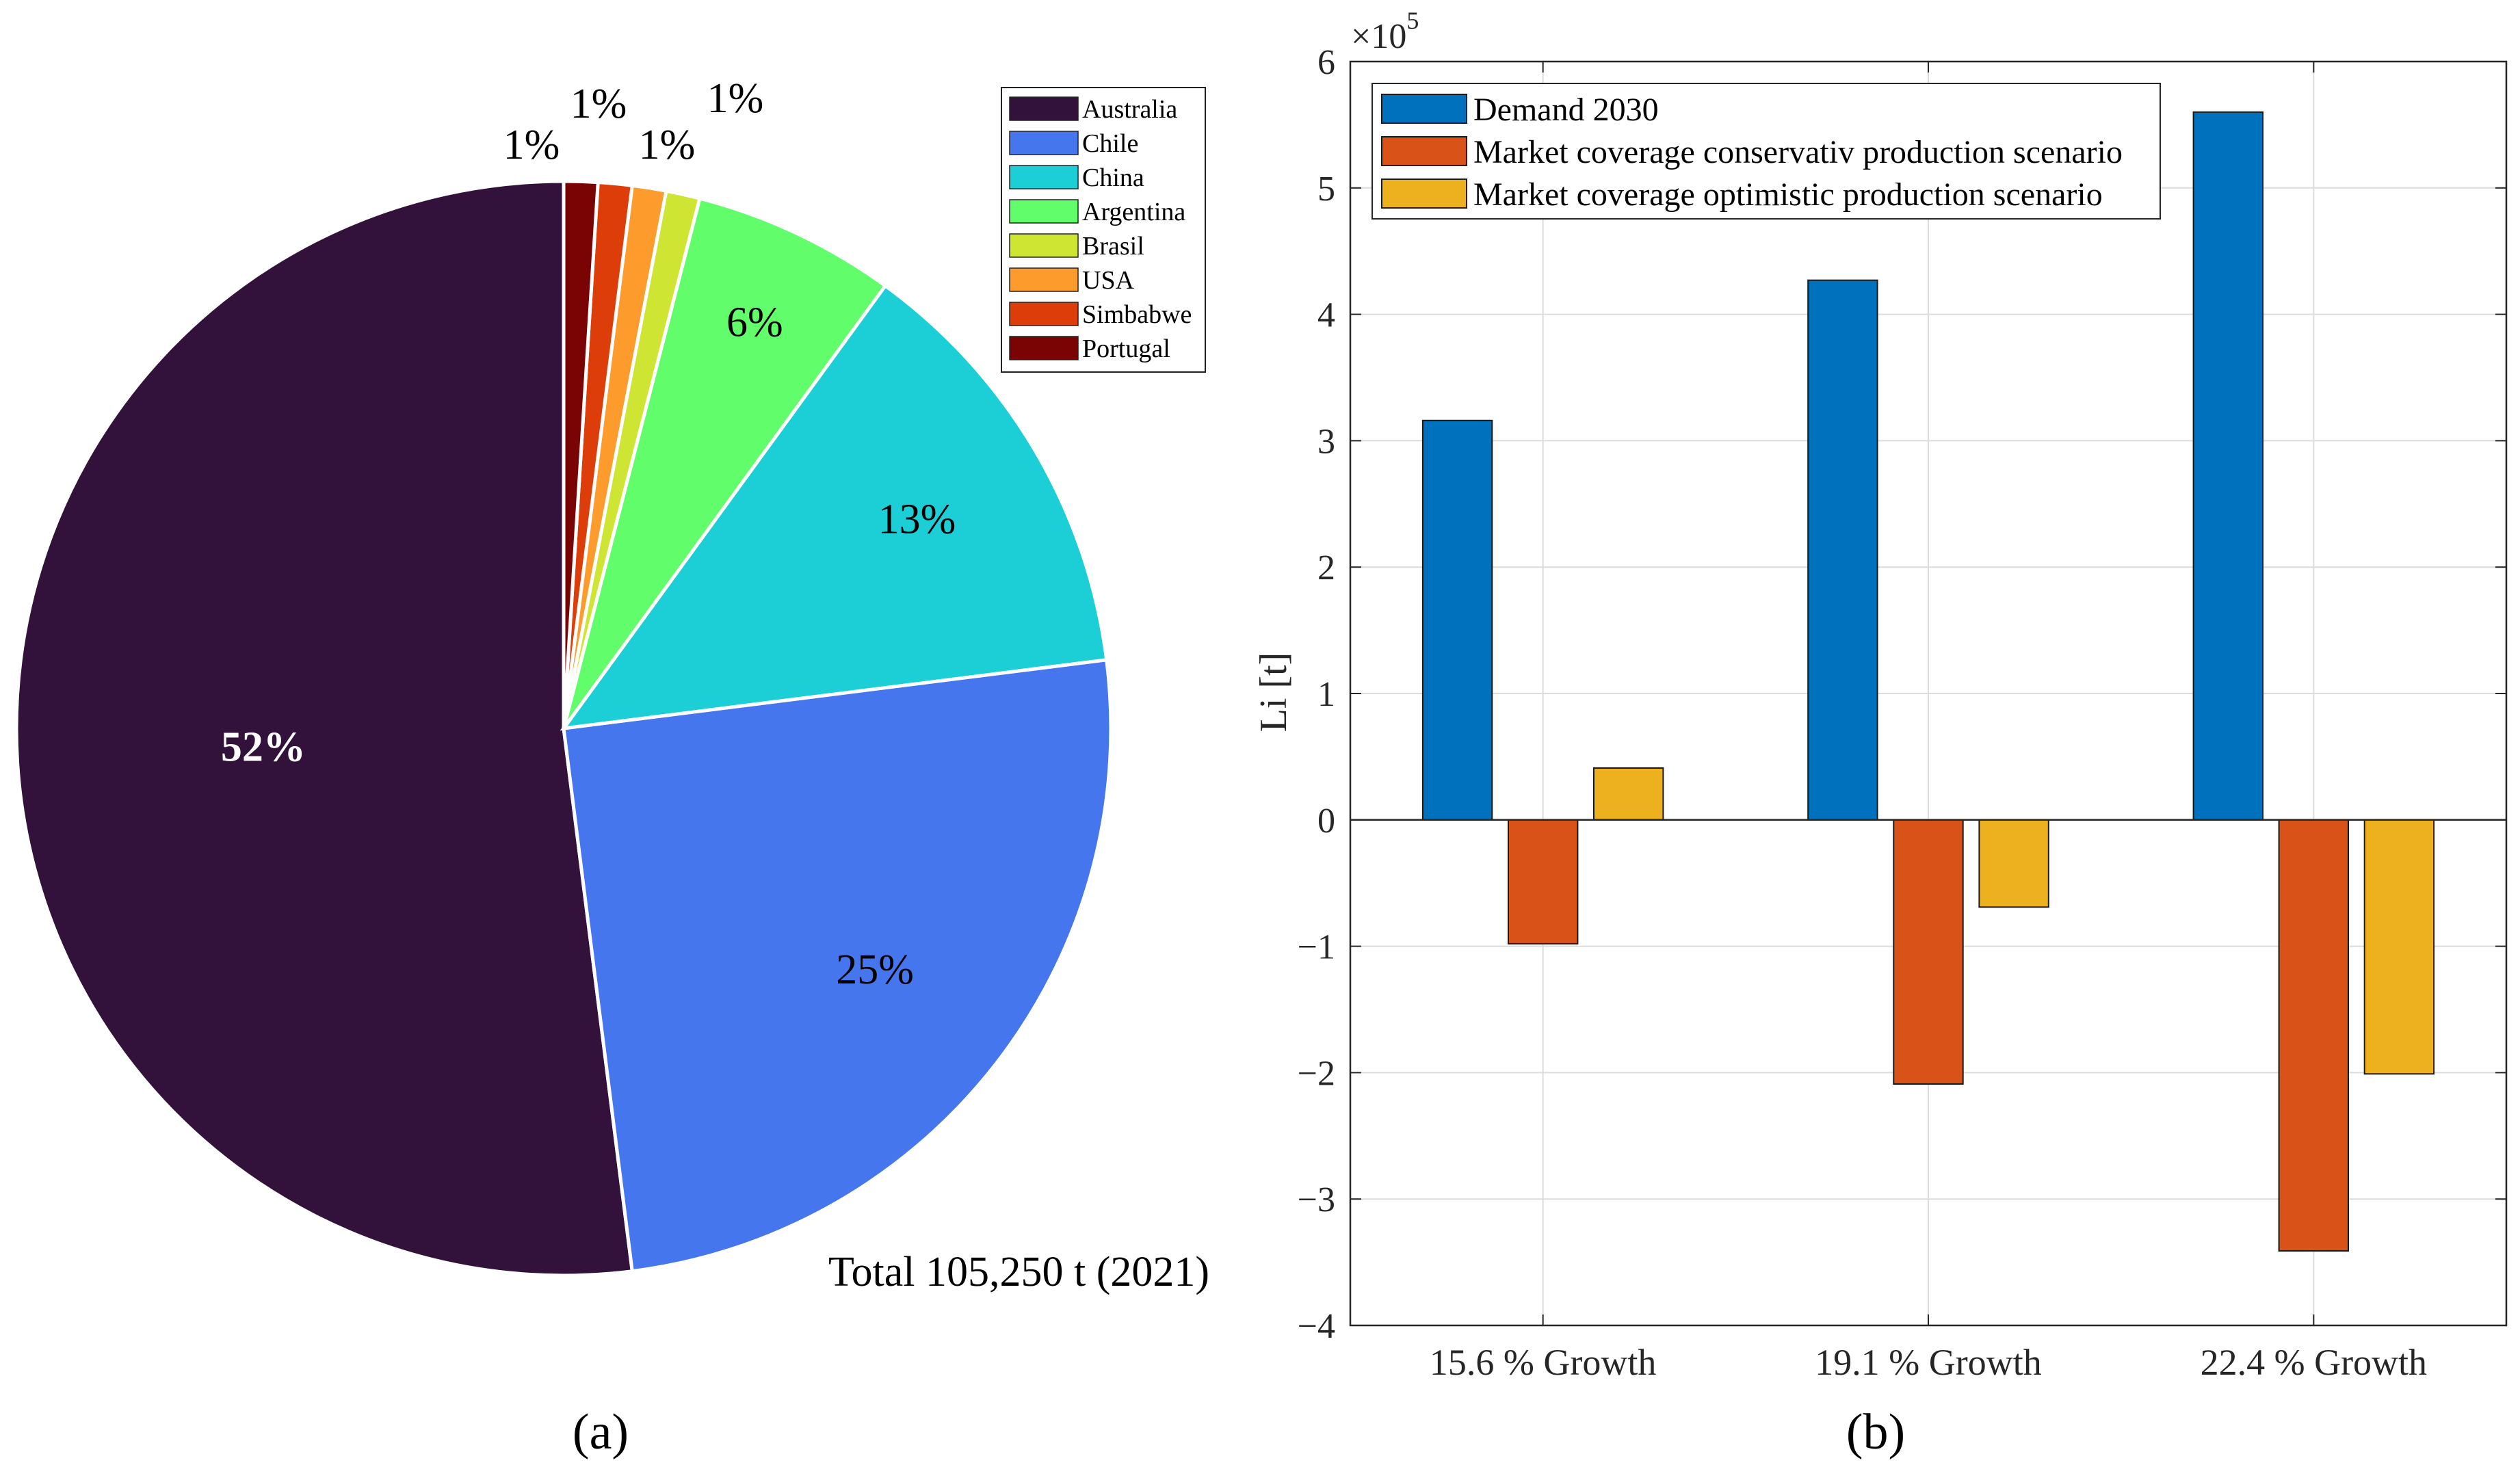  Describe the element at coordinates (1928, 952) in the screenshot. I see `bar-market-coverage-conservativ-production-scenario-19-1-growth` at that location.